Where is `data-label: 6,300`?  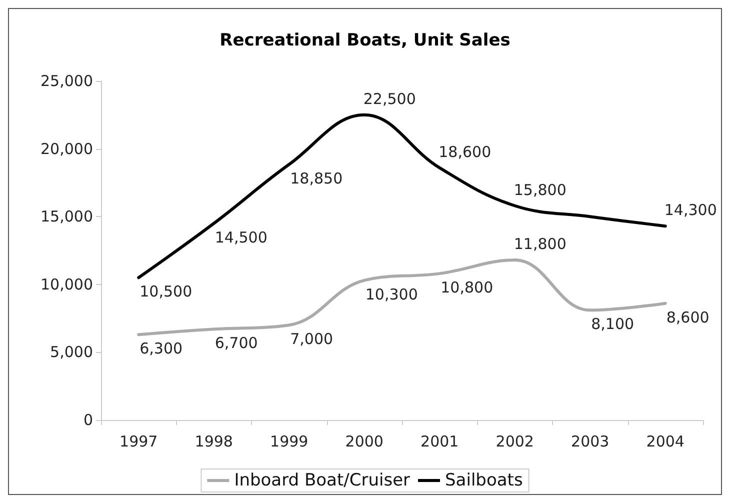 data-label: 6,300 is located at coordinates (161, 349).